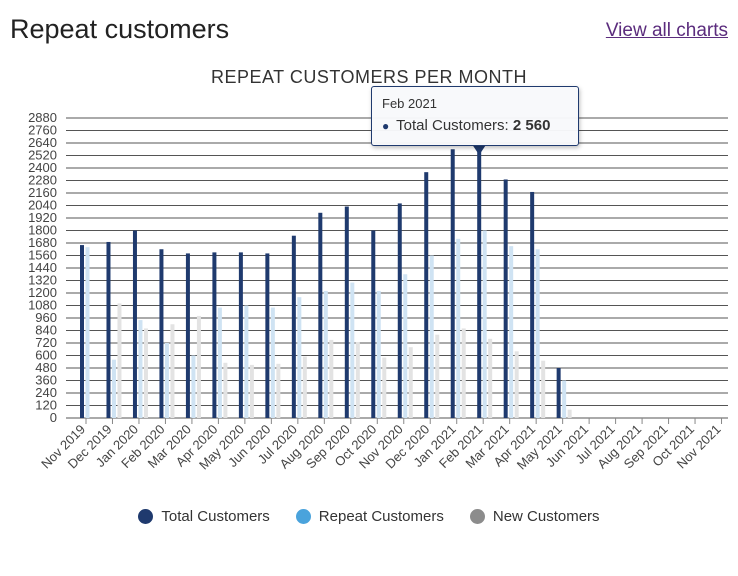 The image size is (738, 576). Describe the element at coordinates (42, 292) in the screenshot. I see `y-tick-label: 1200` at that location.